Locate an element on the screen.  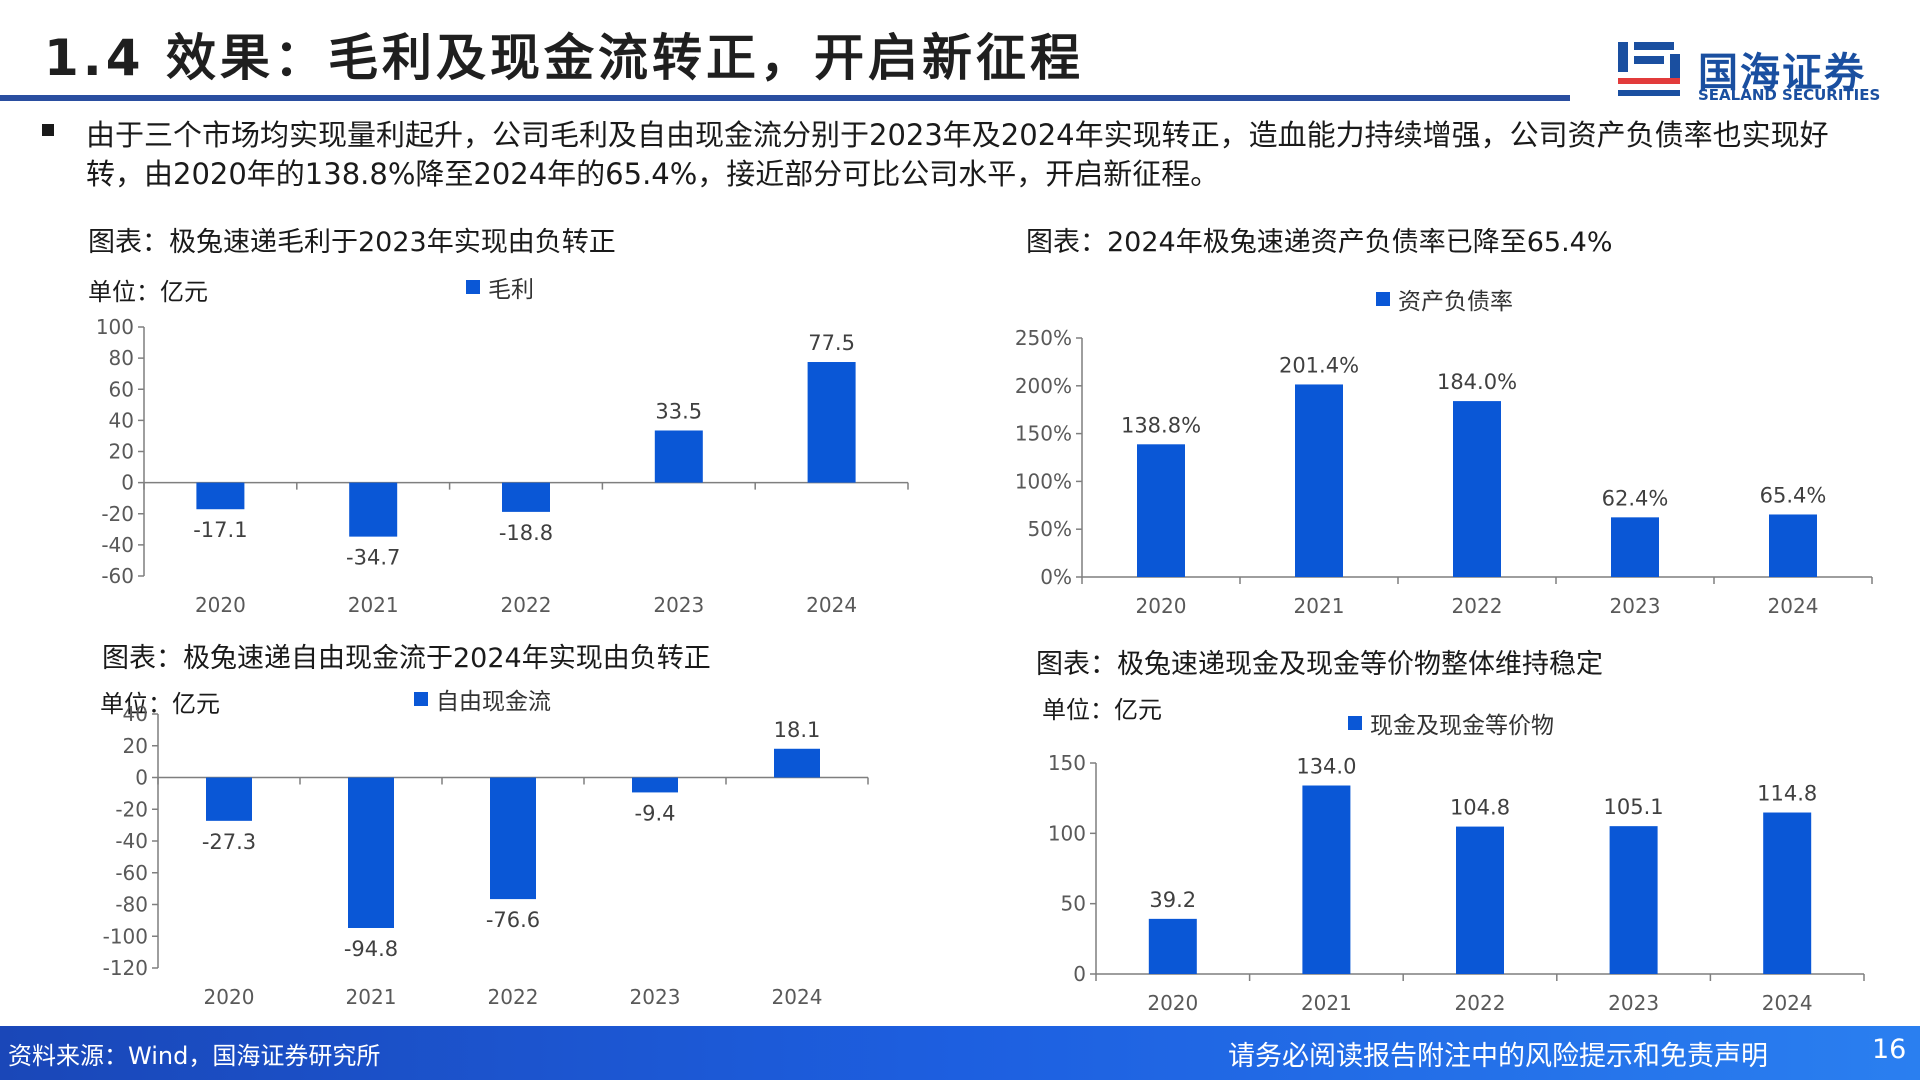
y-tick-label: 200% is located at coordinates (1043, 386).